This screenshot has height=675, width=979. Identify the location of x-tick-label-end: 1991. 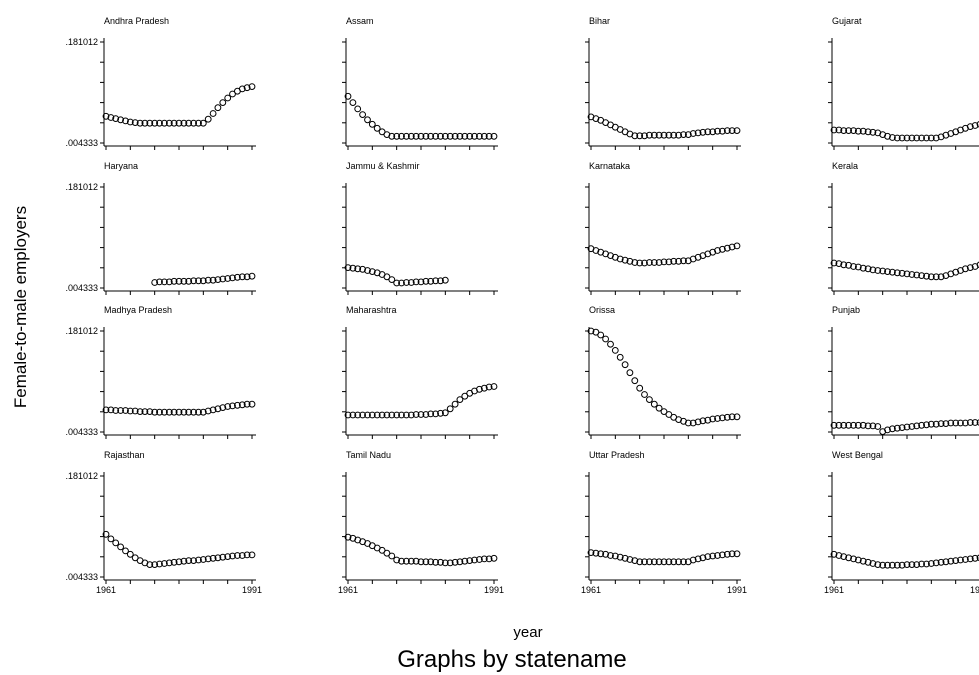
(252, 590).